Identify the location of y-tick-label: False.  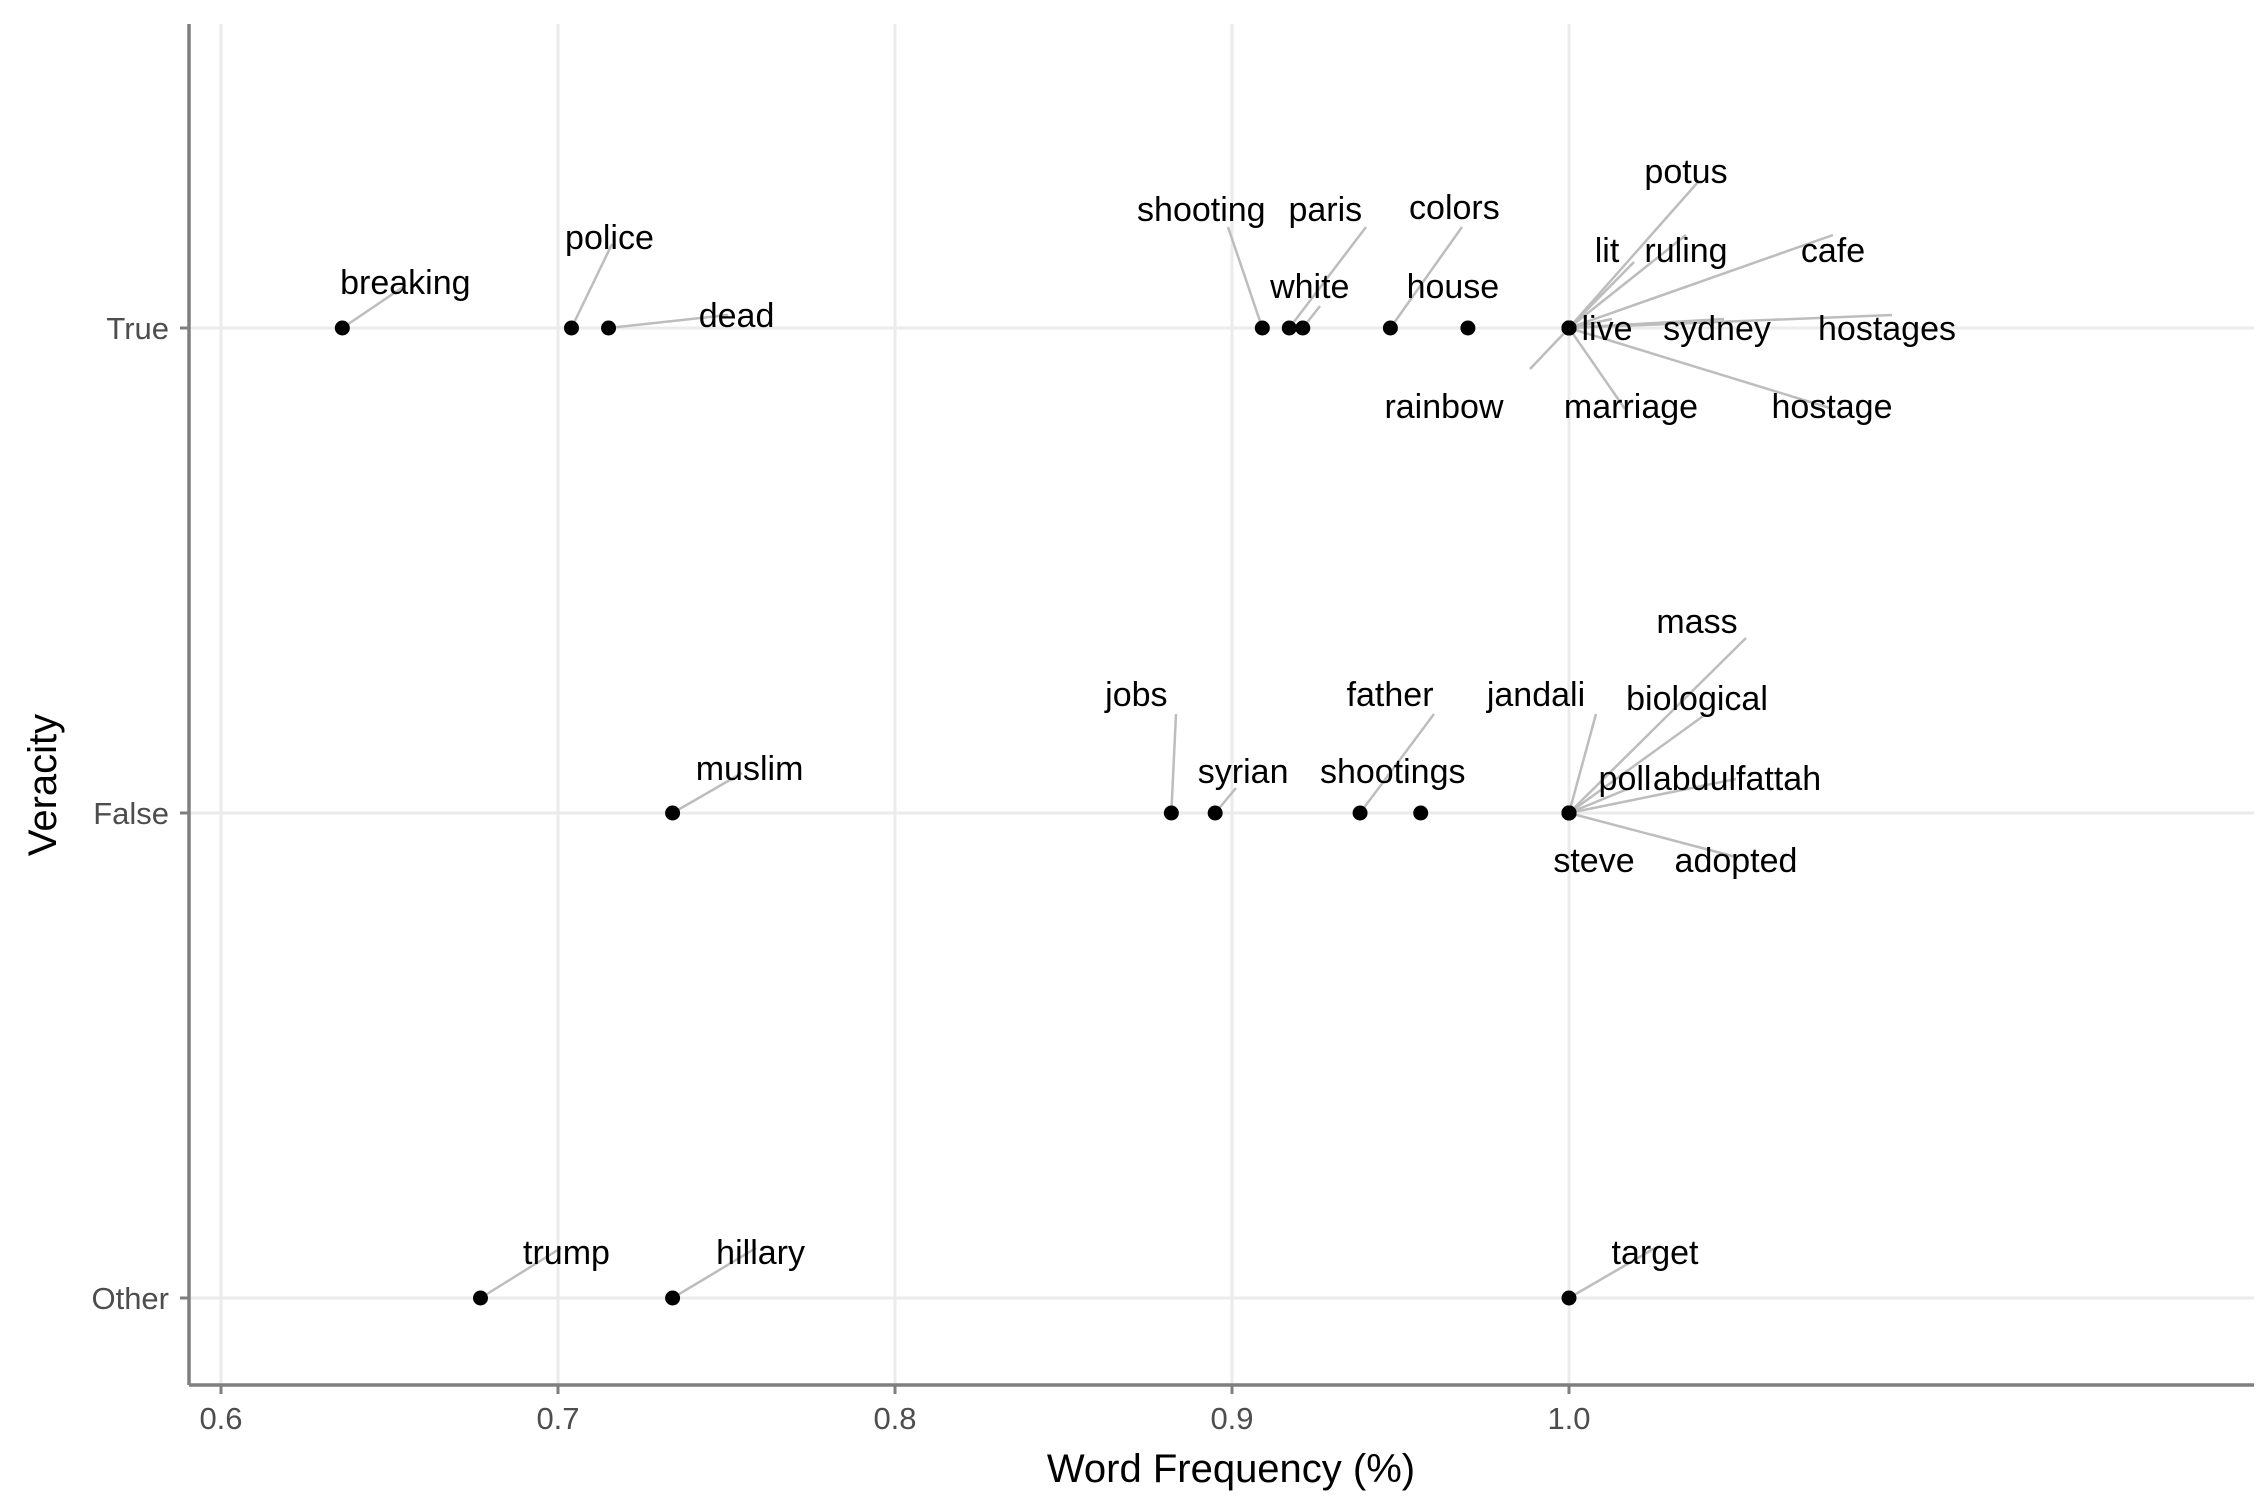
(131, 813).